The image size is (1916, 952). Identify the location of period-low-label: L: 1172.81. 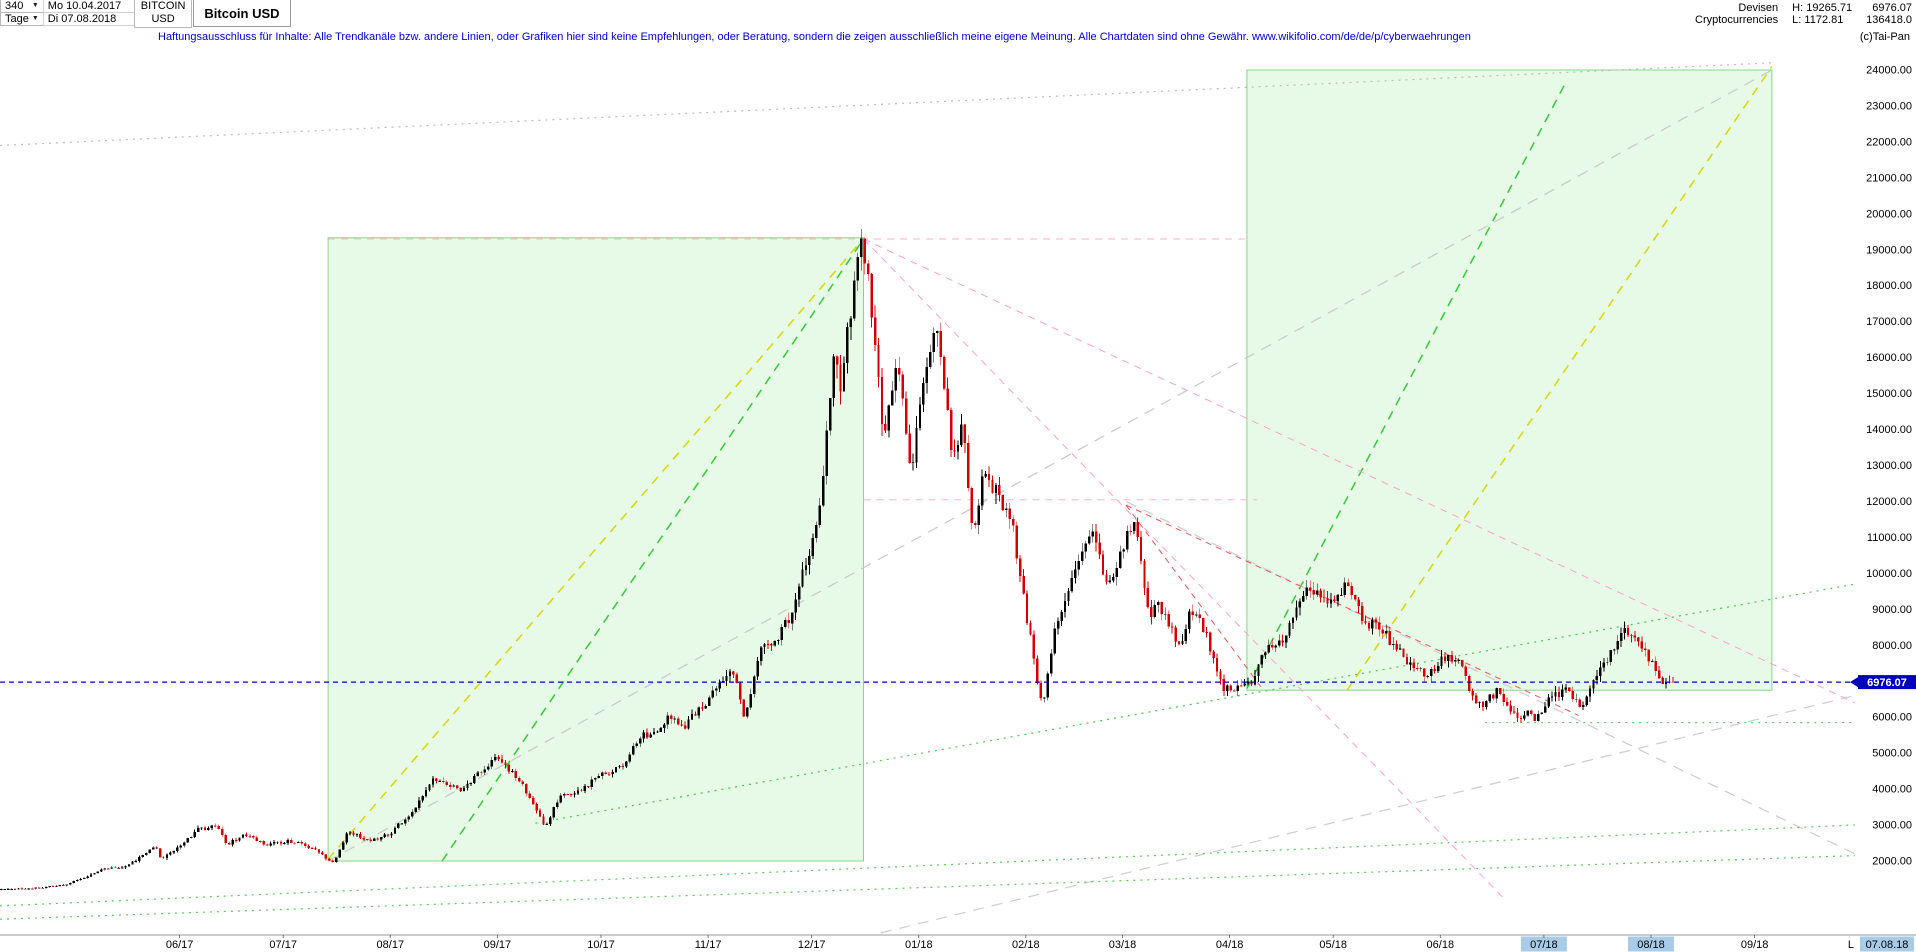
(1818, 20).